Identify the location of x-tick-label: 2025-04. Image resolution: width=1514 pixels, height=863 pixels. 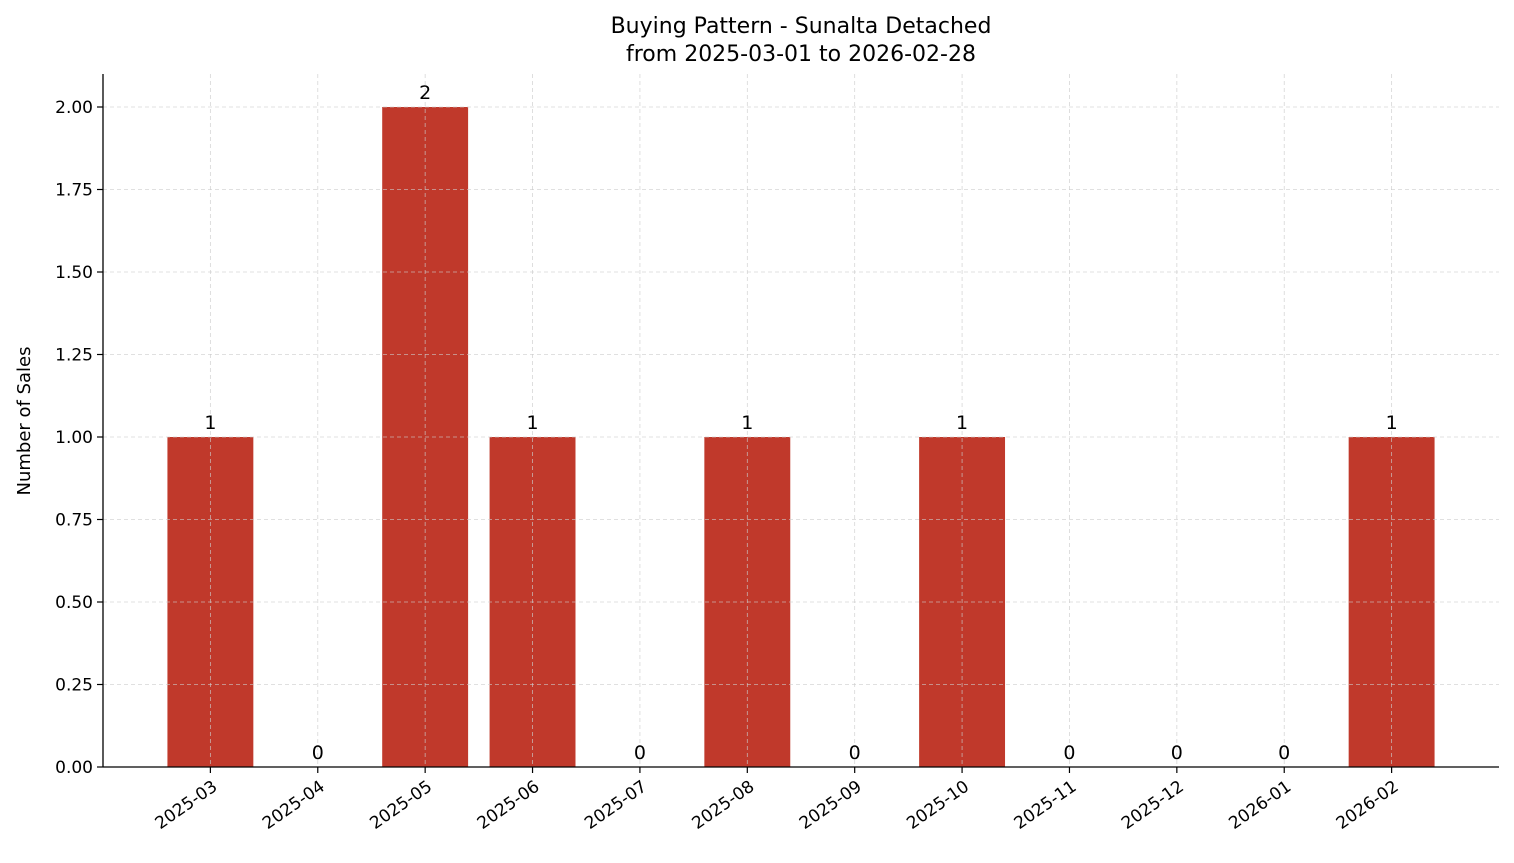
(294, 805).